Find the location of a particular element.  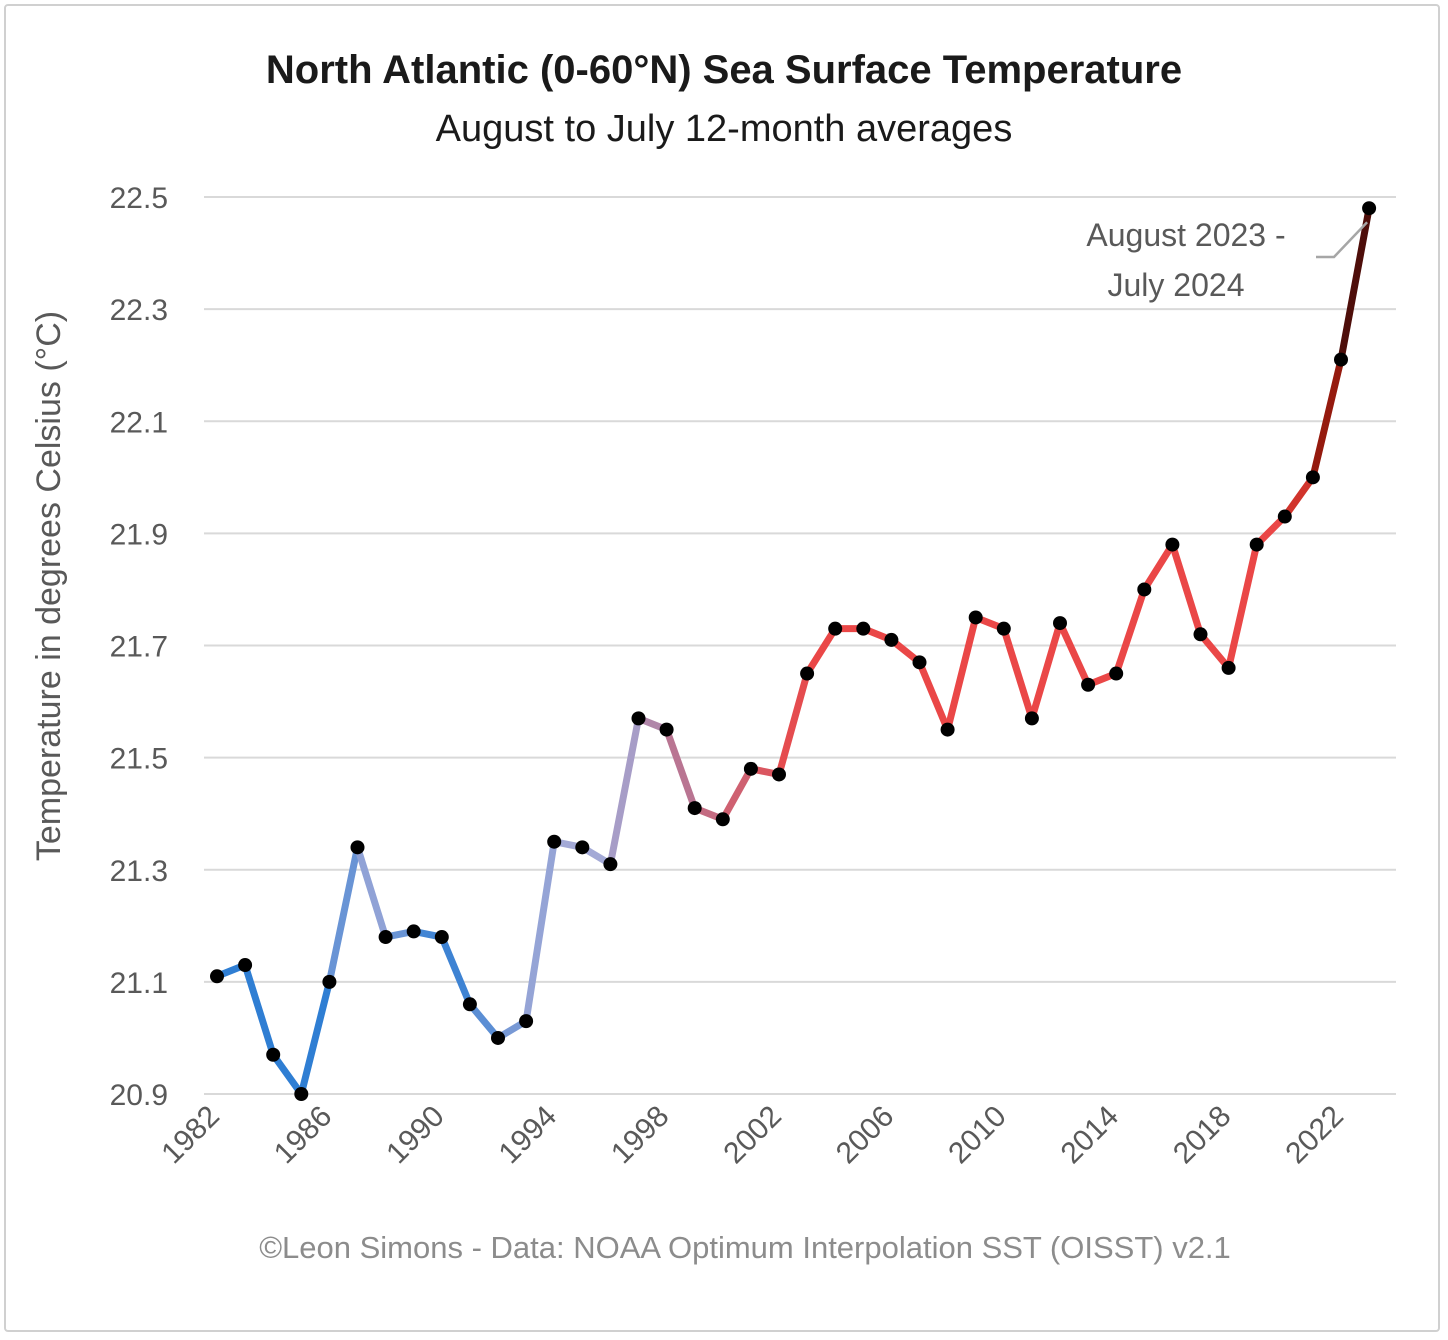

y-axis-label: Temperature in degrees Celsius (°C) is located at coordinates (49, 586).